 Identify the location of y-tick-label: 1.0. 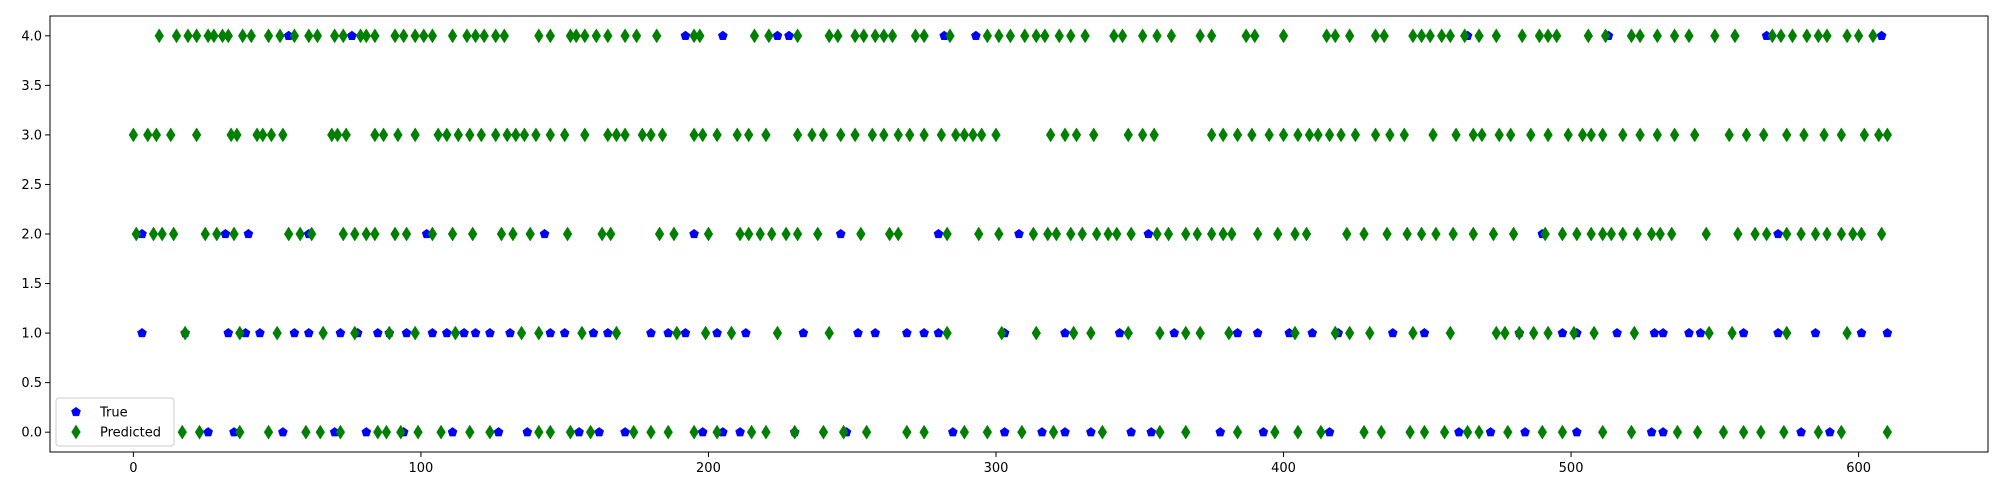
(31, 334).